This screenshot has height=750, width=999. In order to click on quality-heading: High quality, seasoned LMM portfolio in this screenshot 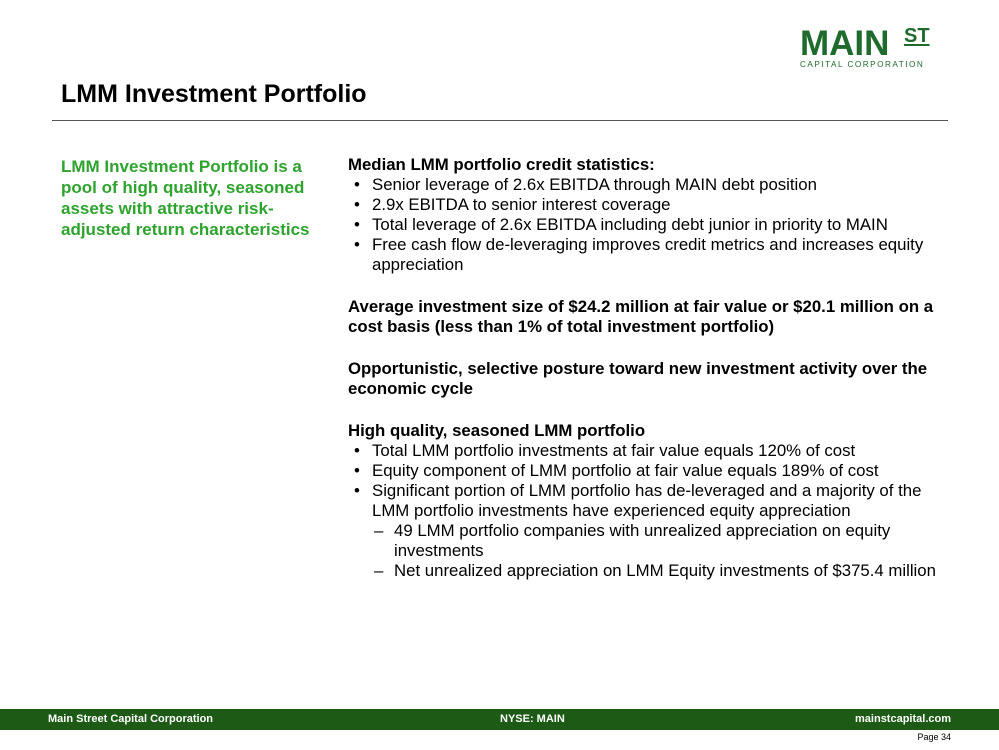, I will do `click(497, 430)`.